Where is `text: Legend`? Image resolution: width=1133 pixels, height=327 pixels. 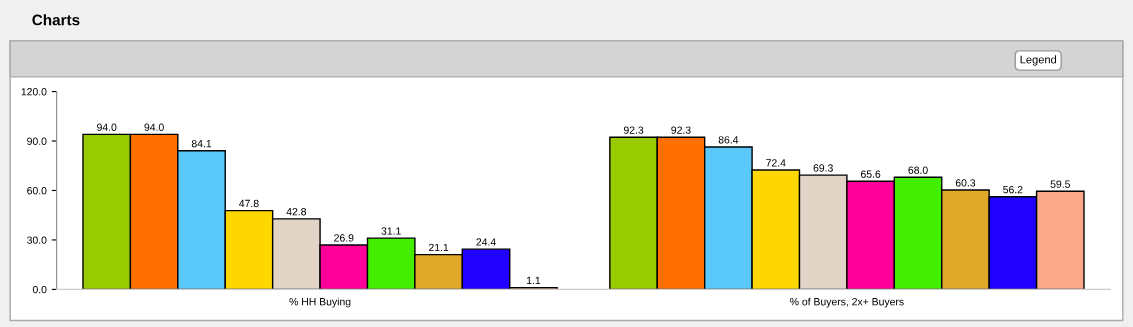 text: Legend is located at coordinates (1038, 60).